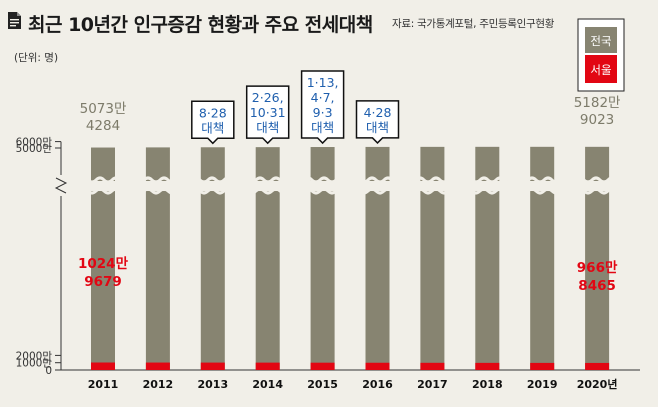  Describe the element at coordinates (103, 264) in the screenshot. I see `annotation-seoul-2011: 1024만` at that location.